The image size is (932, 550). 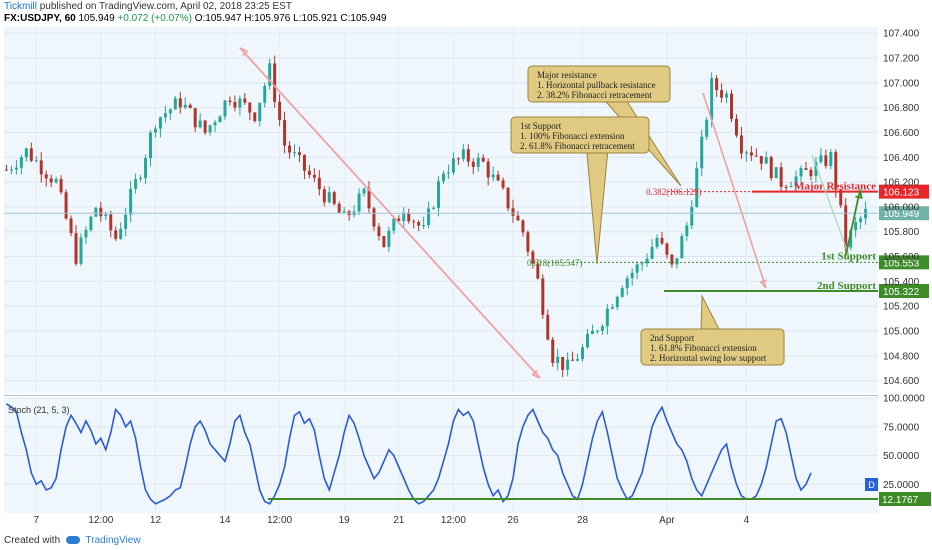 I want to click on stoch-current-text: 12.1767, so click(x=900, y=500).